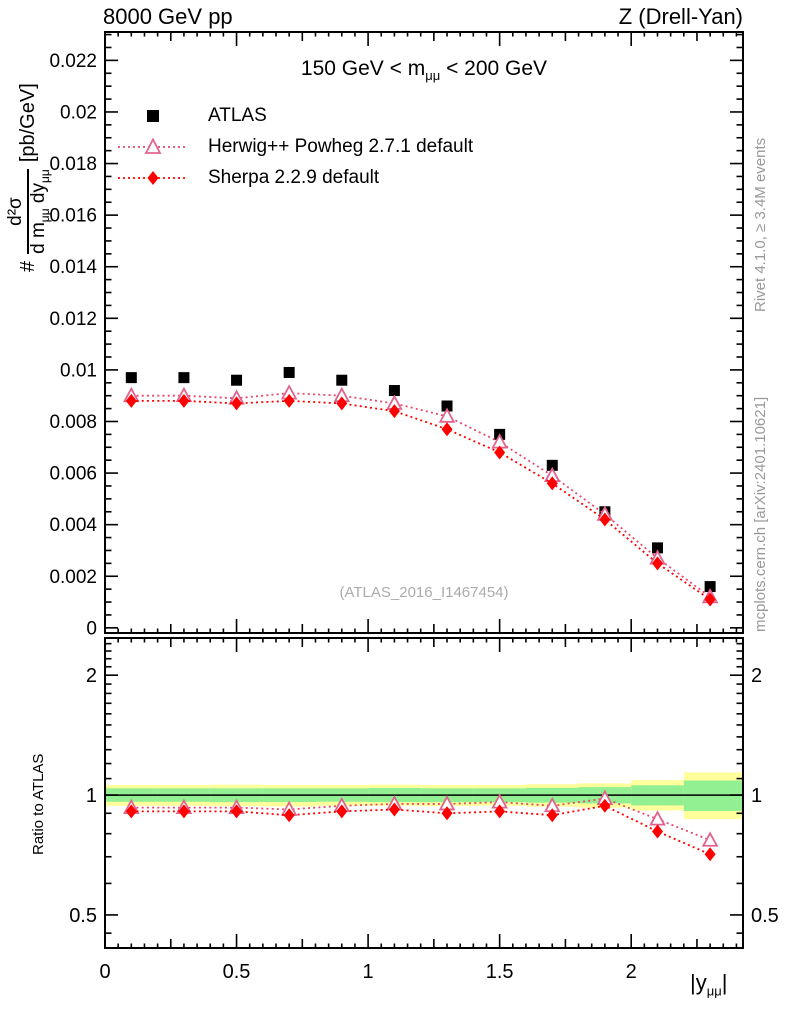 This screenshot has width=786, height=1024. Describe the element at coordinates (168, 16) in the screenshot. I see `beam-energy-title: 8000 GeV pp` at that location.